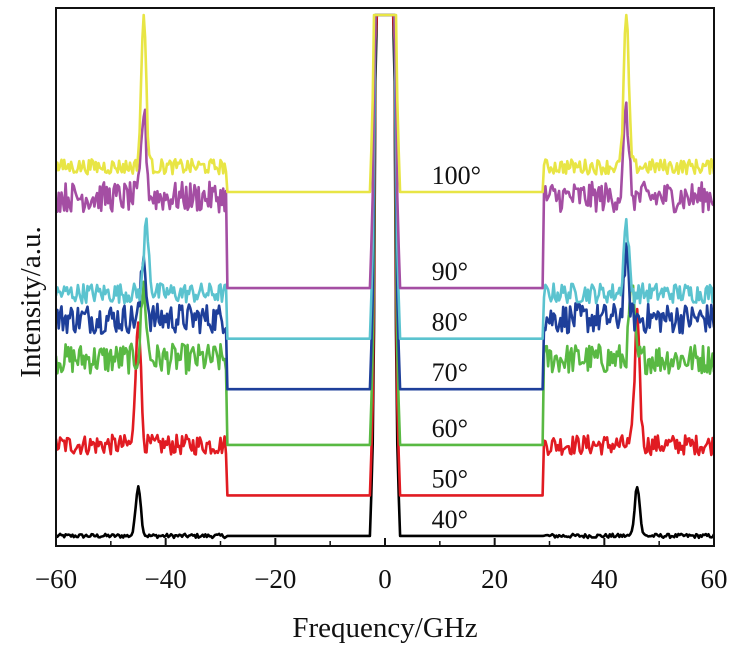  I want to click on y-axis-title: Intensity/a.u., so click(31, 301).